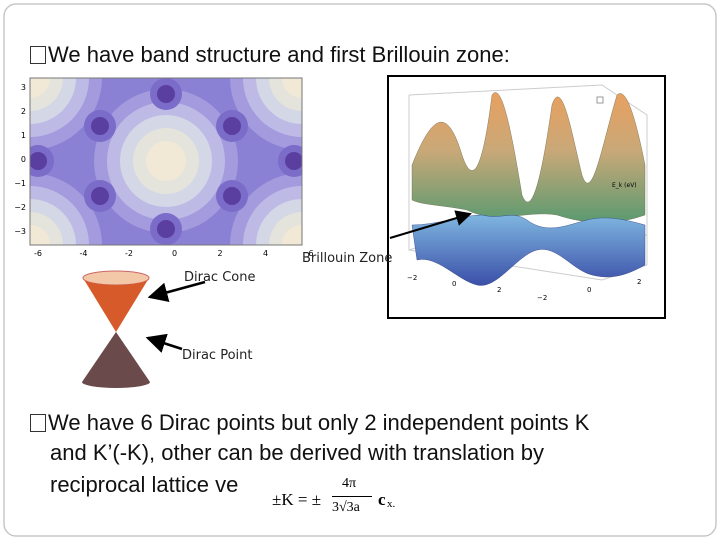 Image resolution: width=720 pixels, height=540 pixels. Describe the element at coordinates (346, 507) in the screenshot. I see `formula-denominator: 3√3a` at that location.